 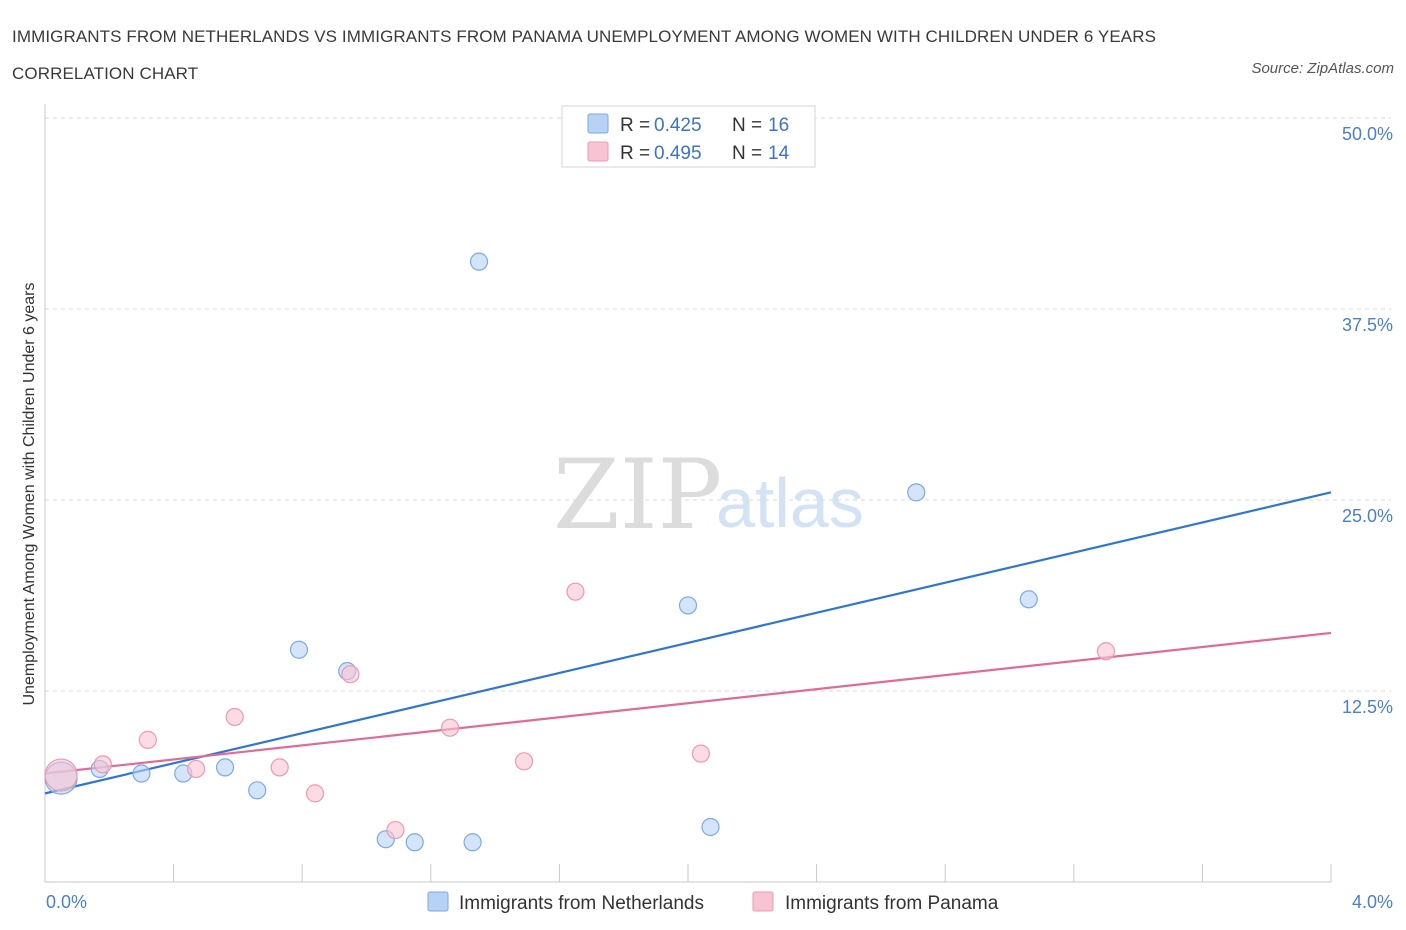 I want to click on x-tick-label: 0.0%, so click(x=66, y=902).